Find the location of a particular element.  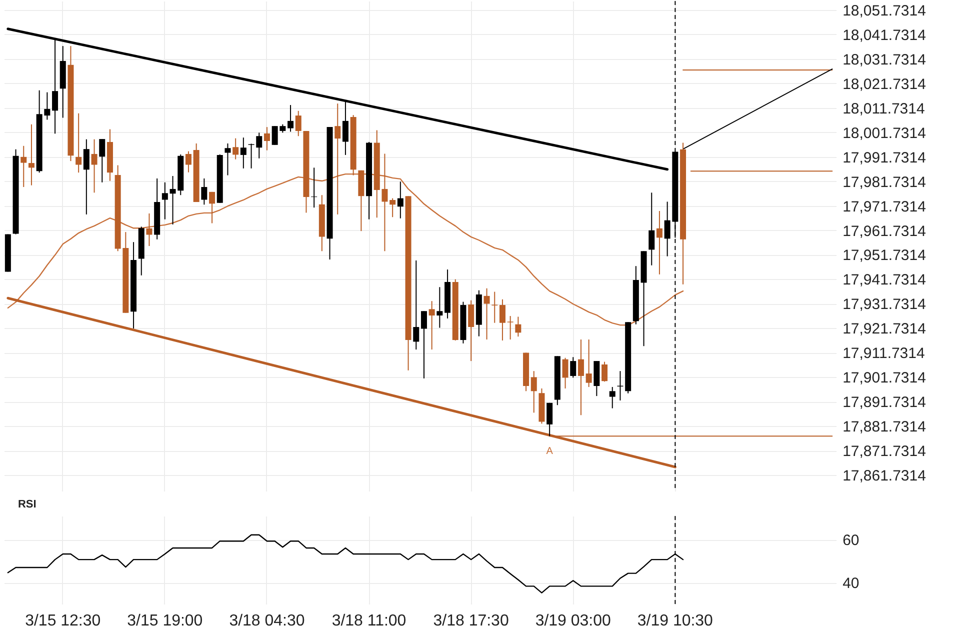

y-tick-label: 17,971.7314 is located at coordinates (884, 207).